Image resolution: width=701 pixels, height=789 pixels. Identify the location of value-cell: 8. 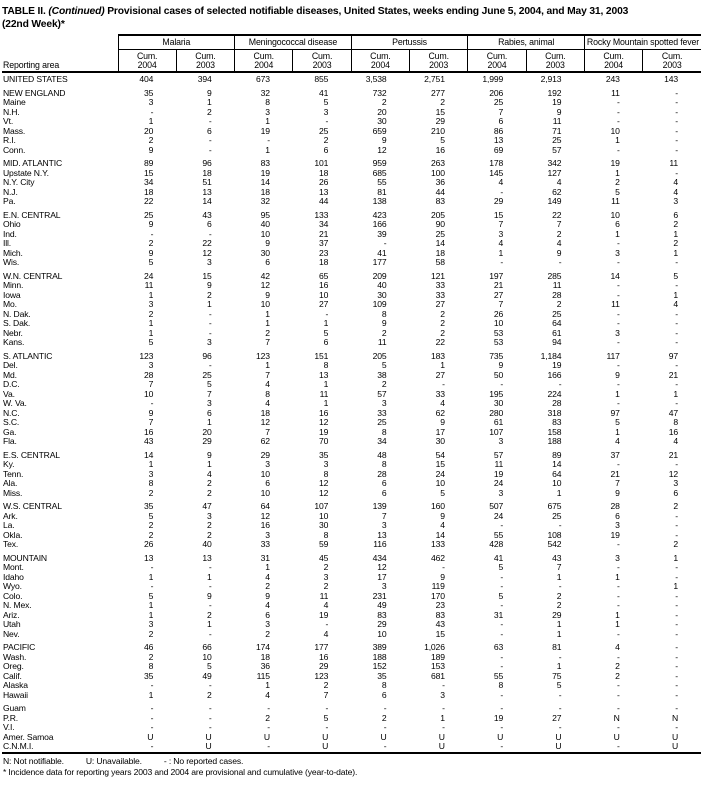
(384, 313).